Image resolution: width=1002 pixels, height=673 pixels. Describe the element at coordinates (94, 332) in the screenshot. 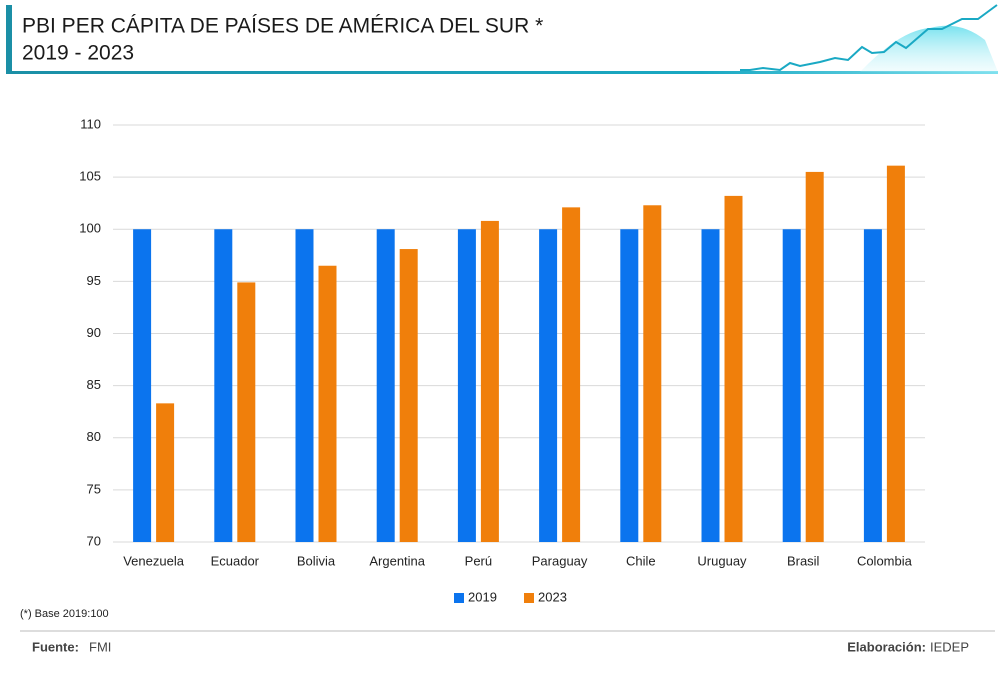

I see `y-tick-label: 90` at that location.